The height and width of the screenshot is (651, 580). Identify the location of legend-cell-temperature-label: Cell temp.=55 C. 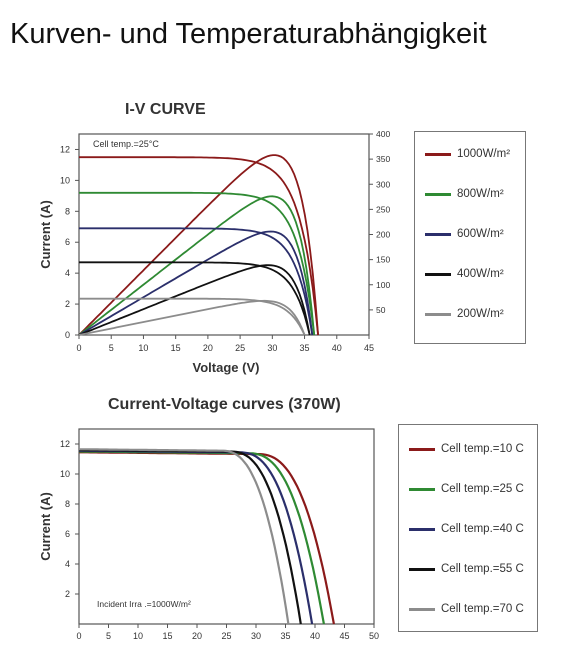
(482, 569).